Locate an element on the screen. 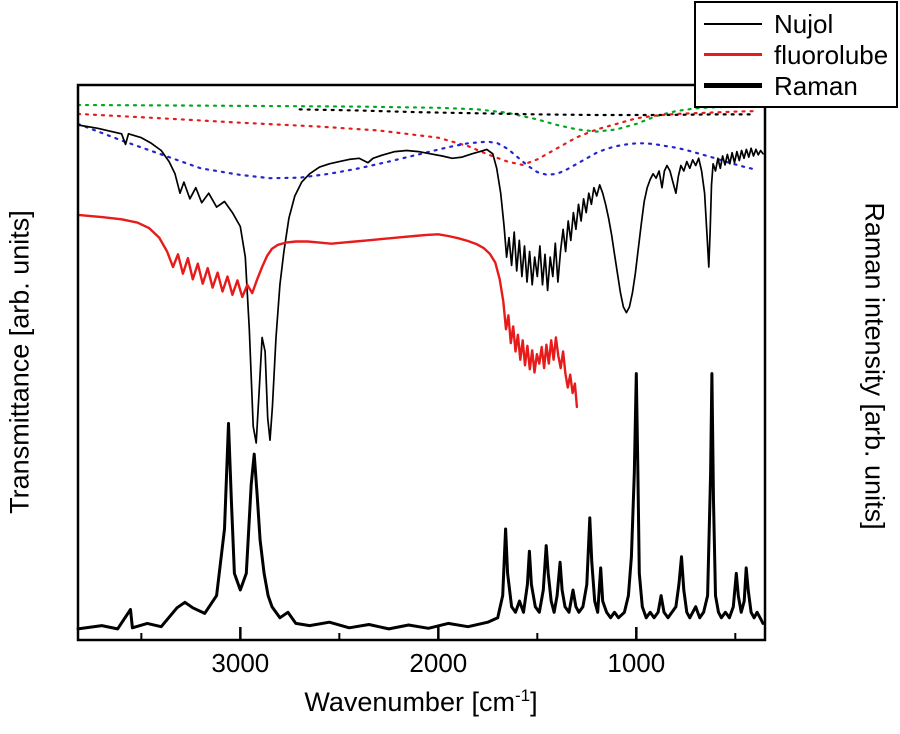 Image resolution: width=900 pixels, height=734 pixels. x-tick-label: 3000 is located at coordinates (240, 663).